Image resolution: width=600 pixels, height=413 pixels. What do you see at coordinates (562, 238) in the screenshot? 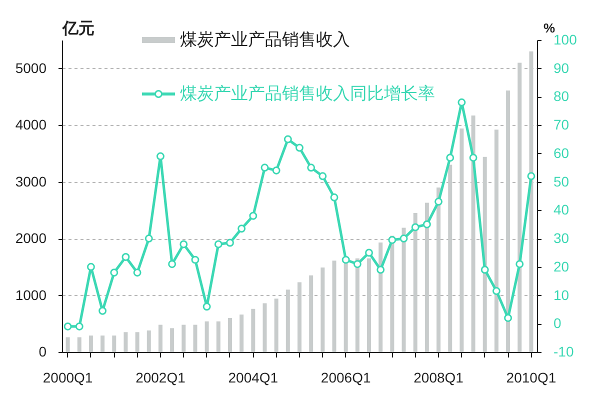
I see `y2-tick-label: 30` at bounding box center [562, 238].